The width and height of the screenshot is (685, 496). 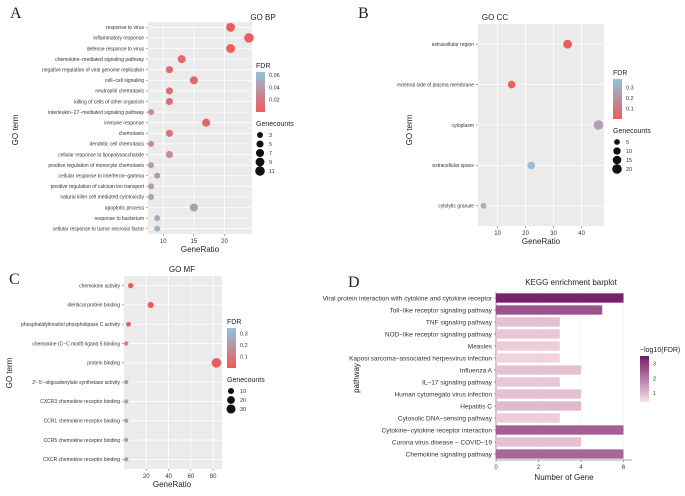 I want to click on category-label: Corona virus disease − COVID−19, so click(x=442, y=442).